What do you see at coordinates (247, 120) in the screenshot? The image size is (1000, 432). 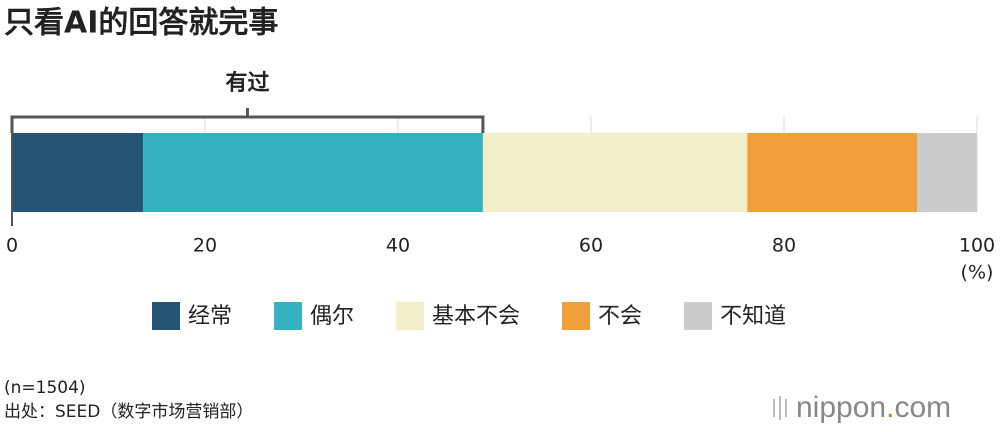 I see `annotation-bracket` at bounding box center [247, 120].